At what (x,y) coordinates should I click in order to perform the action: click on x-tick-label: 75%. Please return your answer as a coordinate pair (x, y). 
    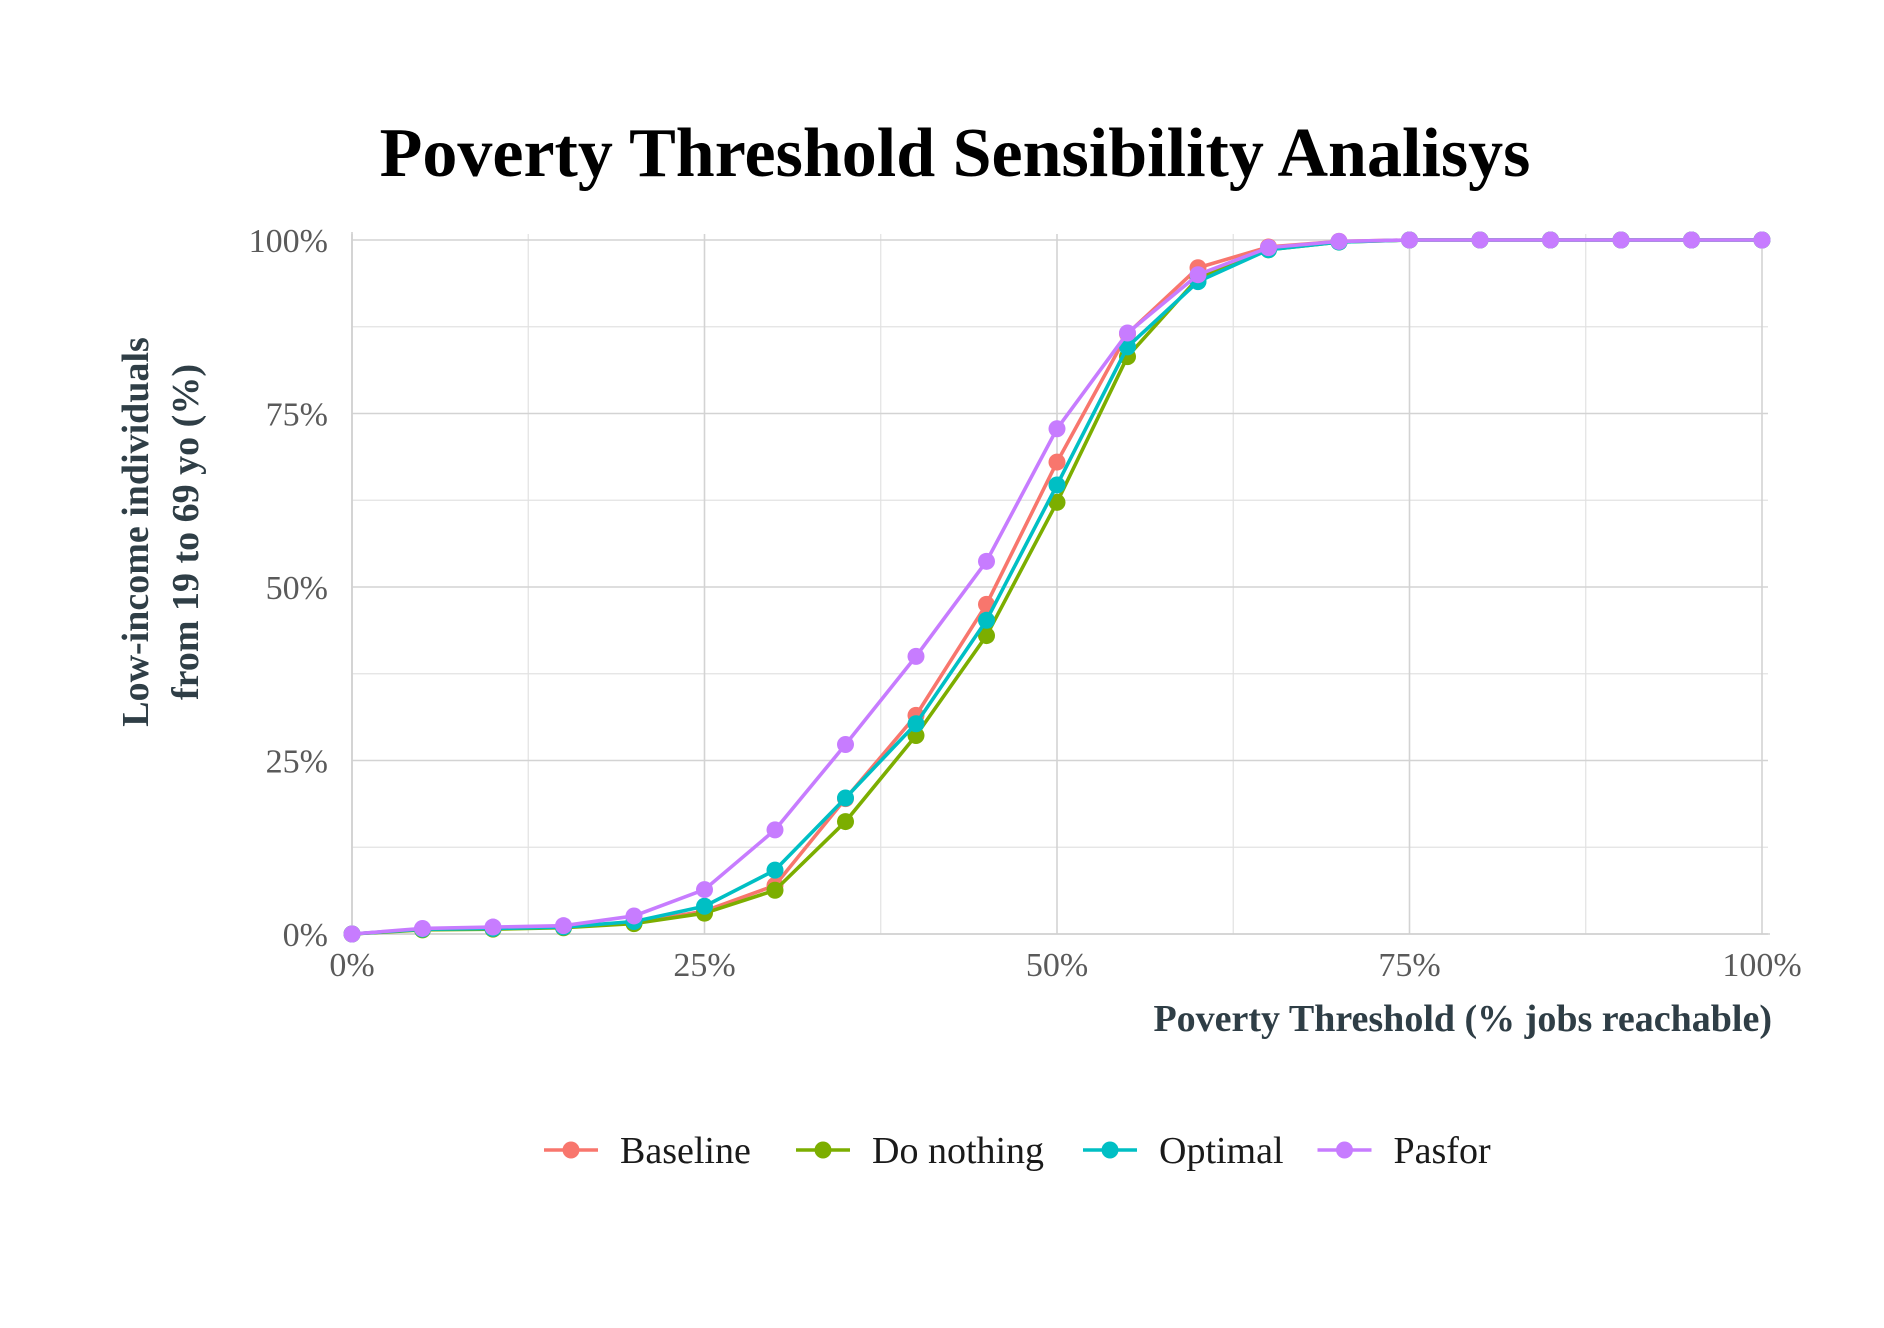
    Looking at the image, I should click on (1409, 965).